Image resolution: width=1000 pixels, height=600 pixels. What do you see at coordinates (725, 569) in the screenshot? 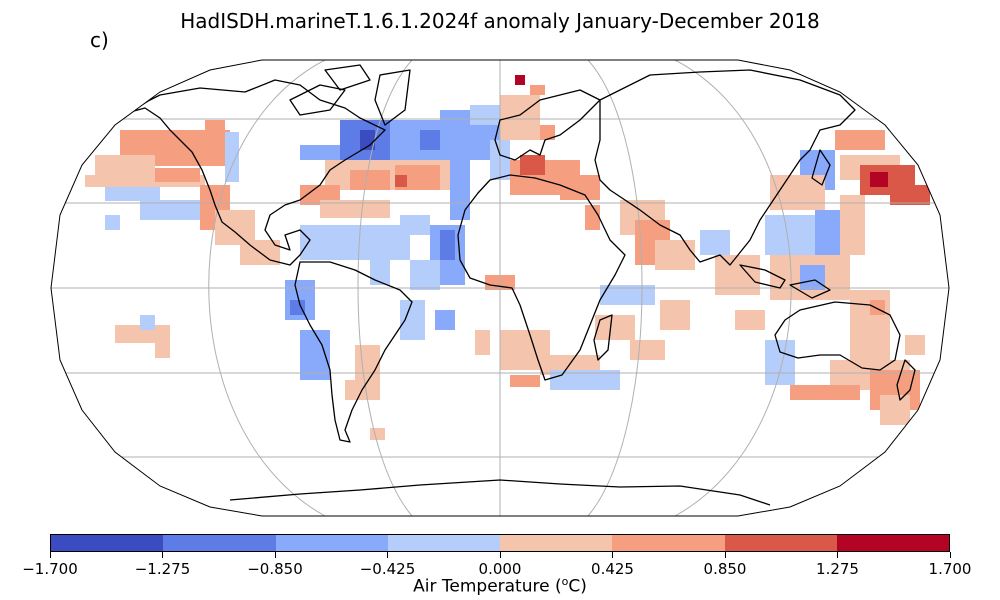
I see `colorbar-tick-label: 0.850` at bounding box center [725, 569].